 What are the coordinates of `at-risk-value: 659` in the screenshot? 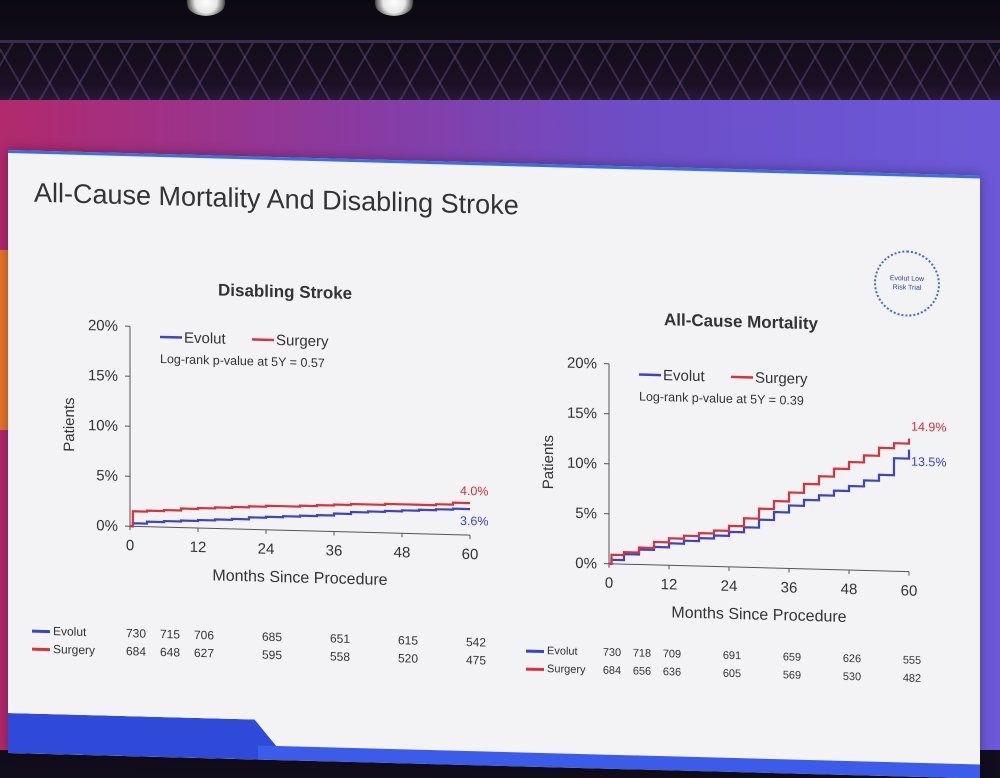 It's located at (792, 657).